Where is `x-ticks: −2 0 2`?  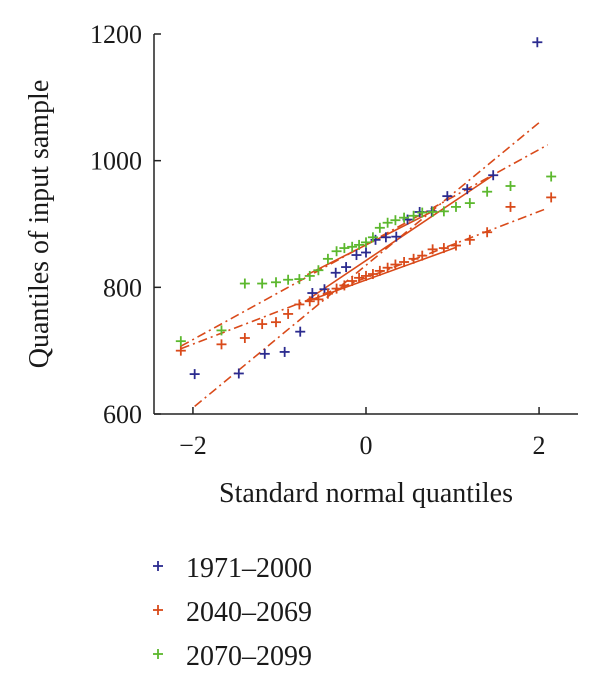
x-ticks: −2 0 2 is located at coordinates (362, 433).